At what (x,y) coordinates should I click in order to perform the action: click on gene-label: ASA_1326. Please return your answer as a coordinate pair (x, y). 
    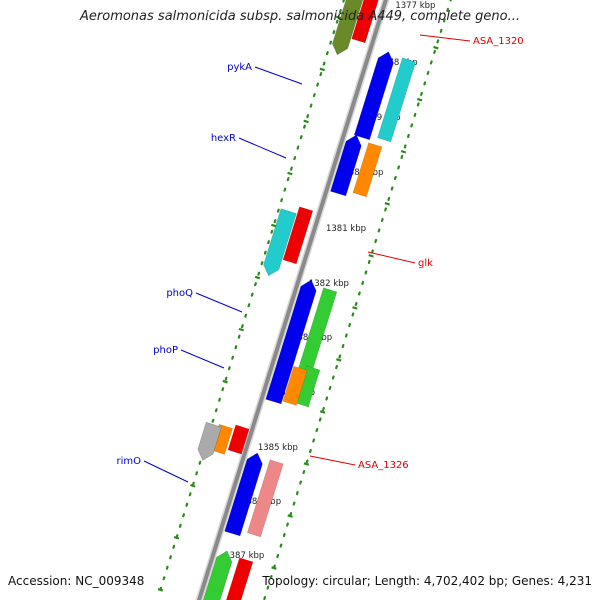
    Looking at the image, I should click on (383, 465).